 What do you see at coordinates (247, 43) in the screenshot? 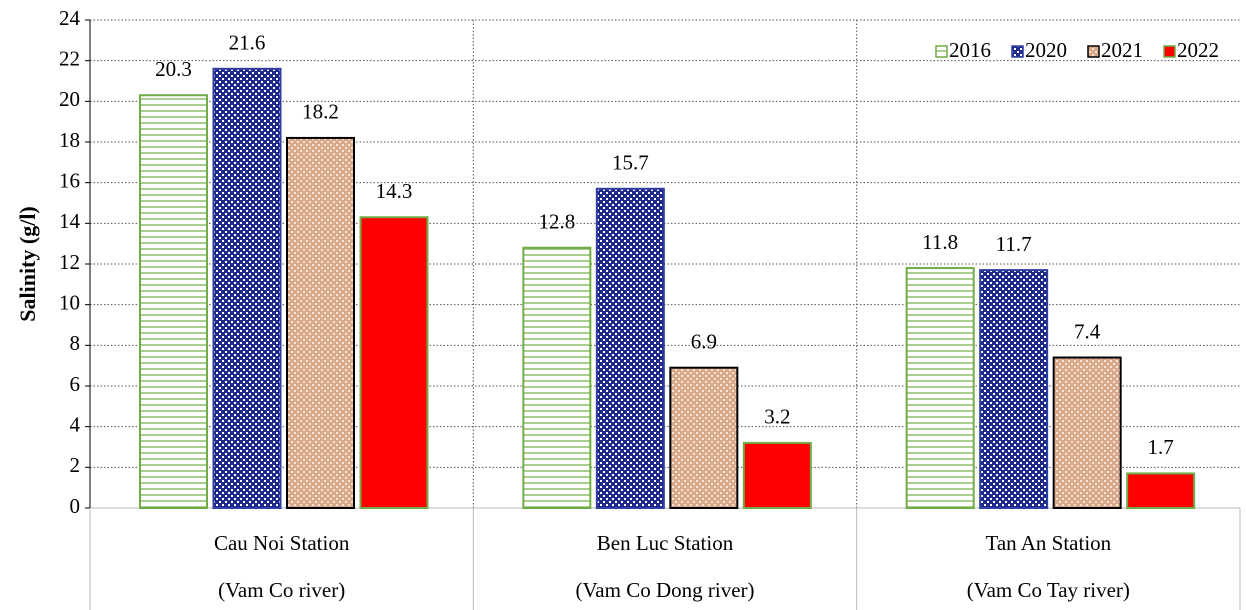
I see `value-label: 21.6` at bounding box center [247, 43].